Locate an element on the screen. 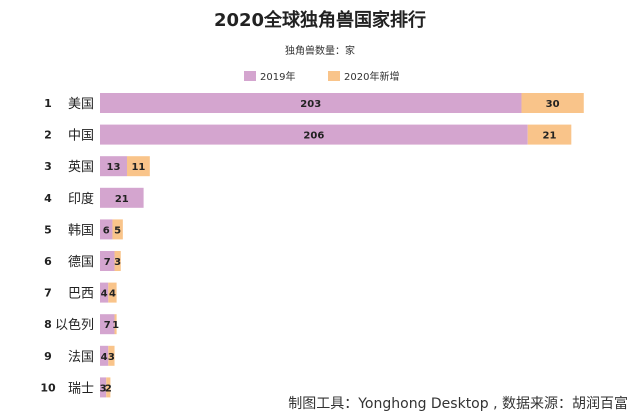 This screenshot has width=640, height=419. rank-label: 10 is located at coordinates (48, 387).